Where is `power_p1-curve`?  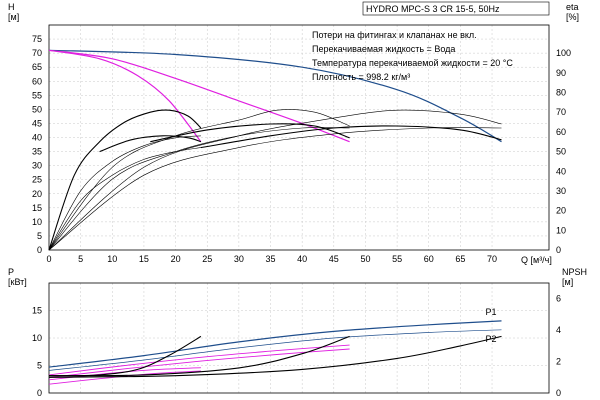
power_p1-curve is located at coordinates (275, 344).